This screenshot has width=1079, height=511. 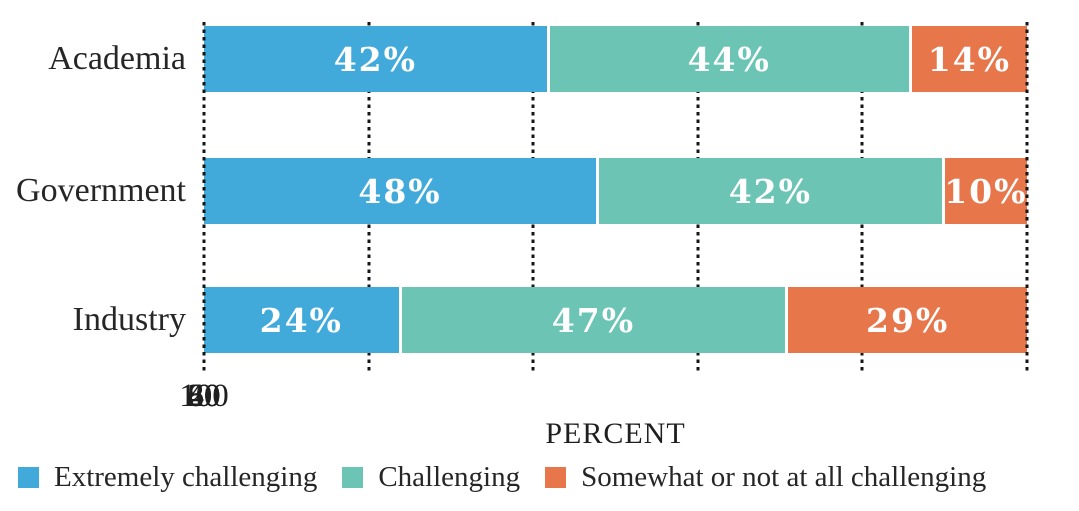 I want to click on bar-value-label: 48%, so click(x=400, y=191).